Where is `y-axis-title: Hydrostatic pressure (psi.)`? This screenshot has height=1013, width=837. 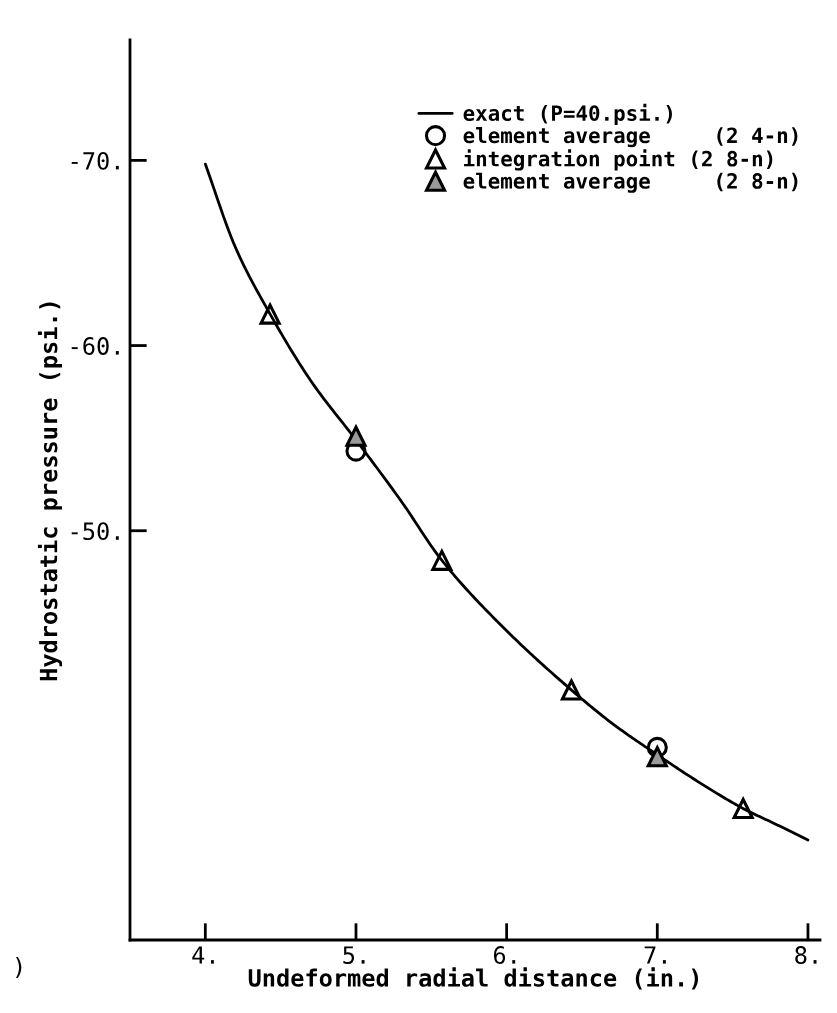 y-axis-title: Hydrostatic pressure (psi.) is located at coordinates (50, 491).